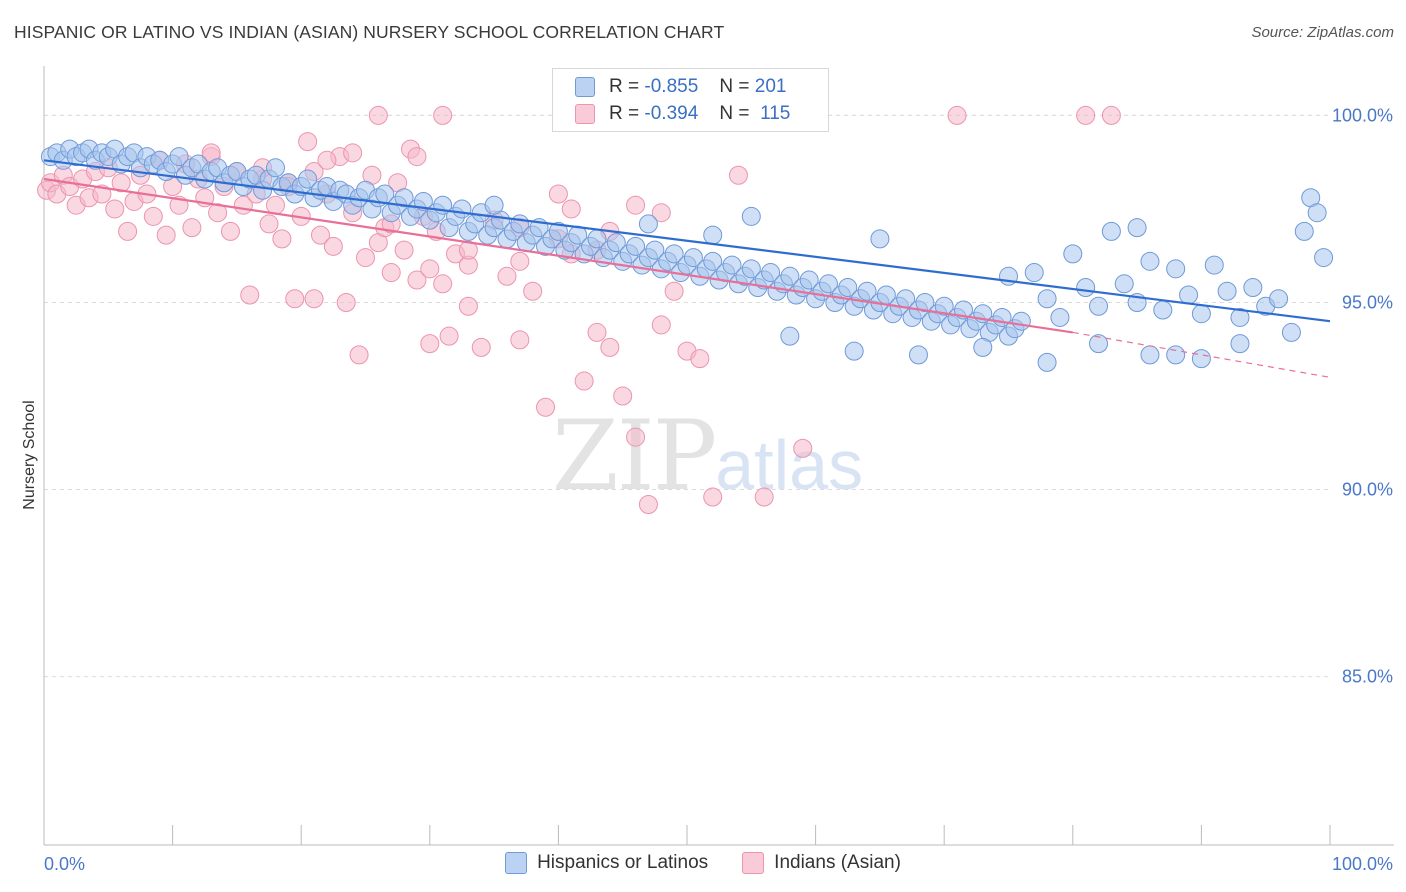 The height and width of the screenshot is (892, 1406). Describe the element at coordinates (770, 86) in the screenshot. I see `legend-n-value: 201` at that location.